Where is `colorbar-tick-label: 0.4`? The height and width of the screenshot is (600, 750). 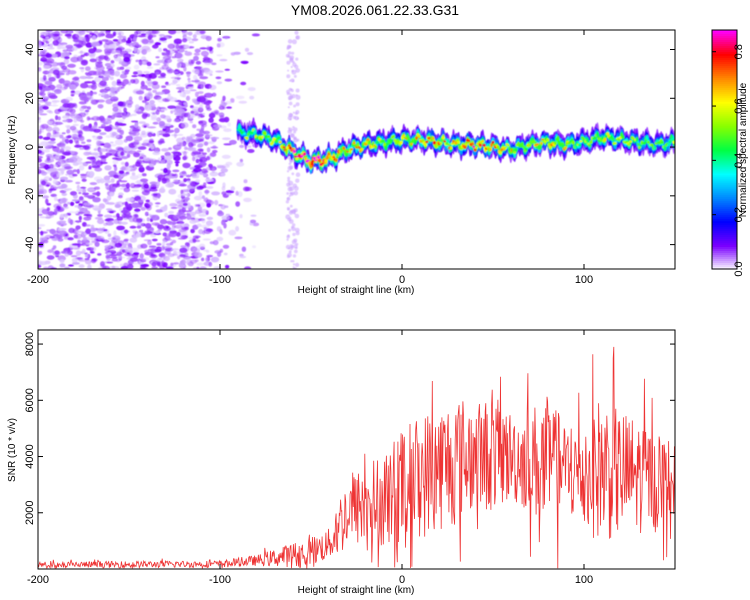
colorbar-tick-label: 0.4 is located at coordinates (739, 160).